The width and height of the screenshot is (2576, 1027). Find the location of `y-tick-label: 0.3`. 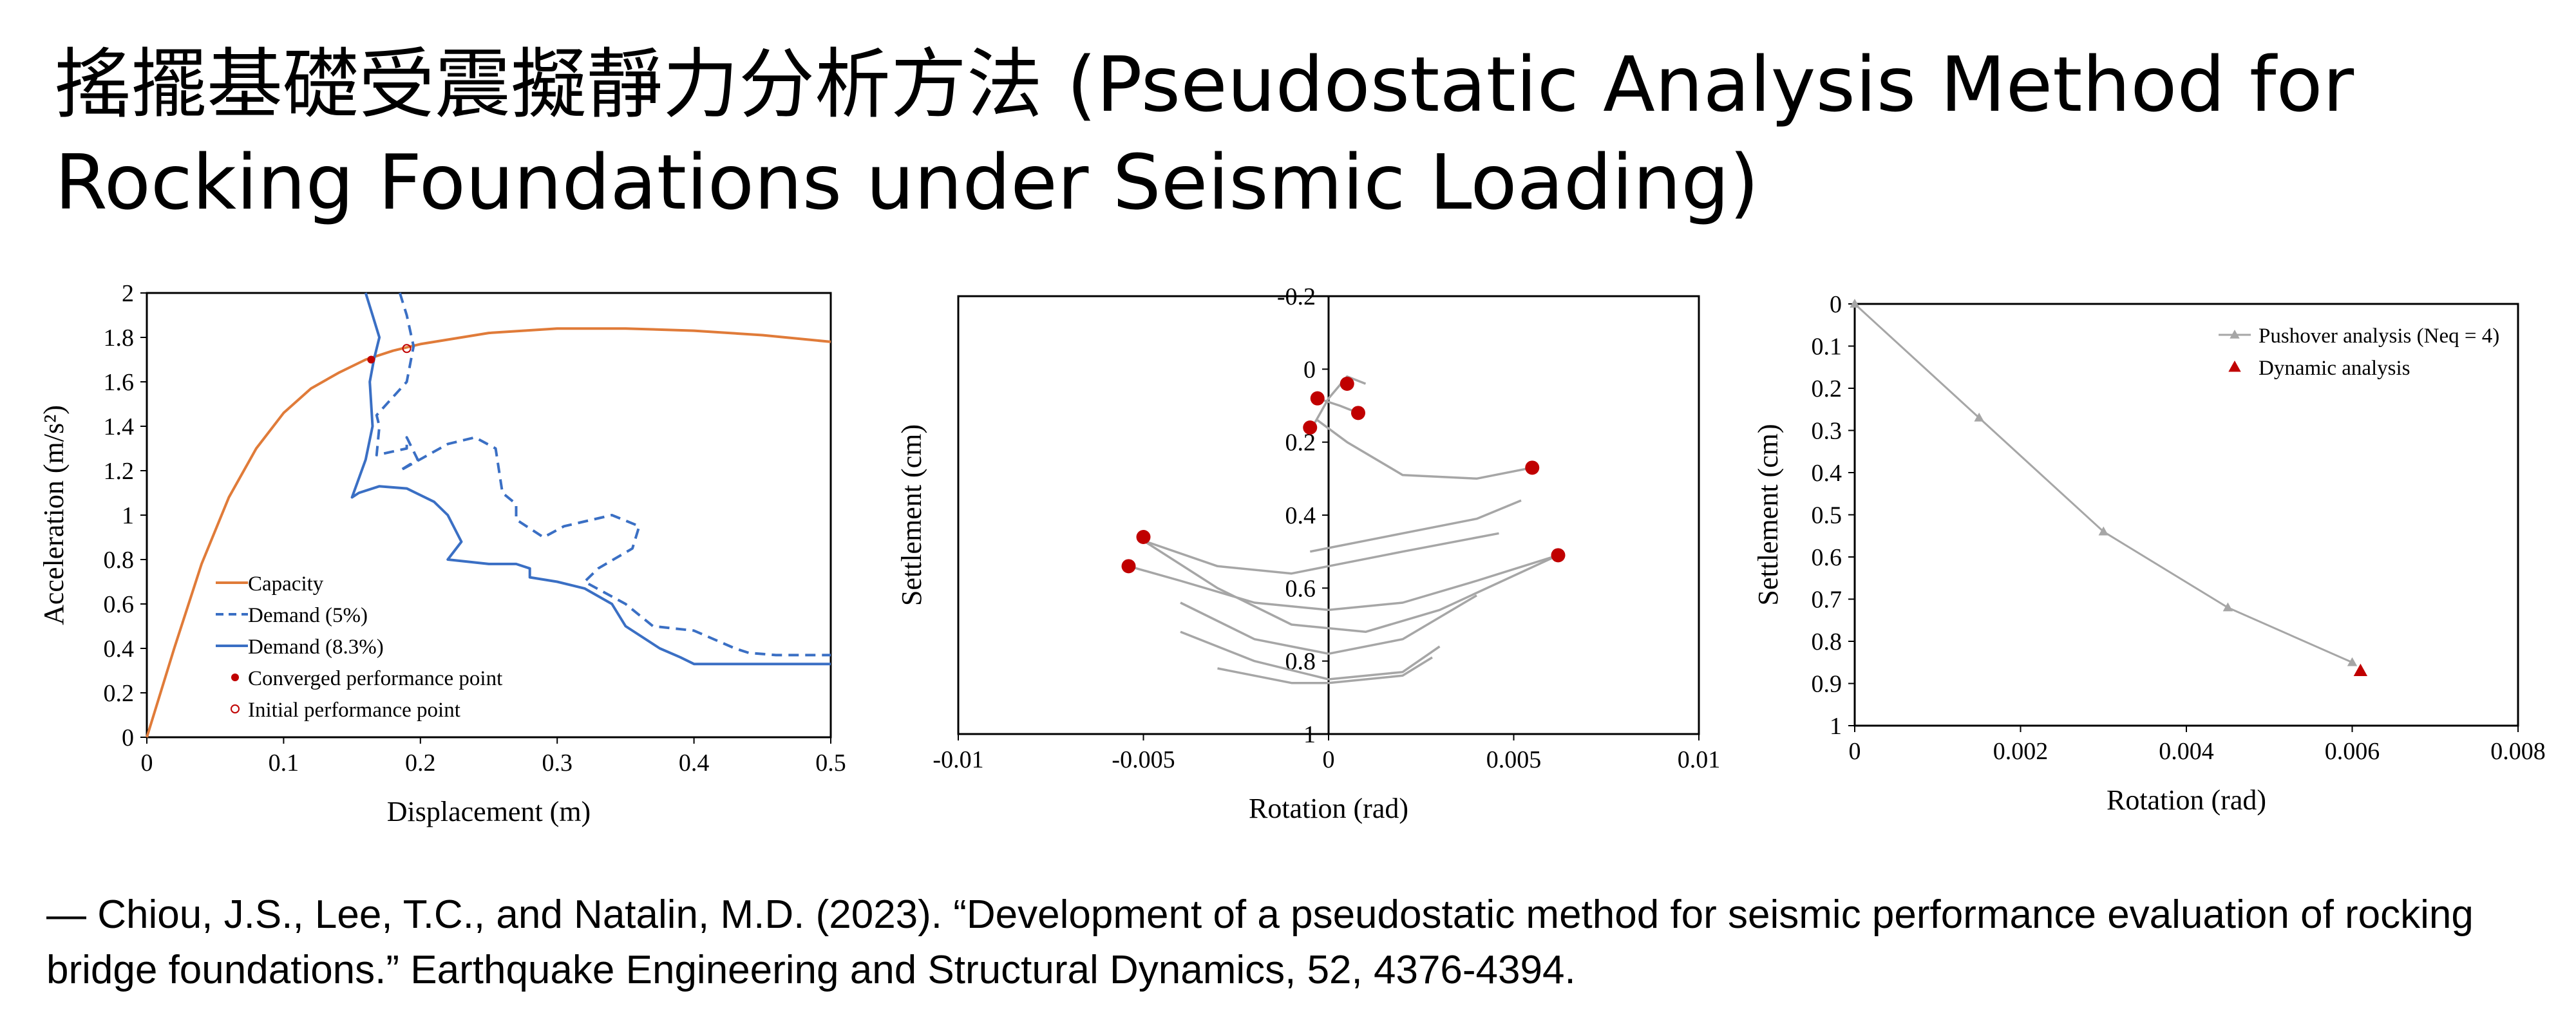

y-tick-label: 0.3 is located at coordinates (1827, 431).